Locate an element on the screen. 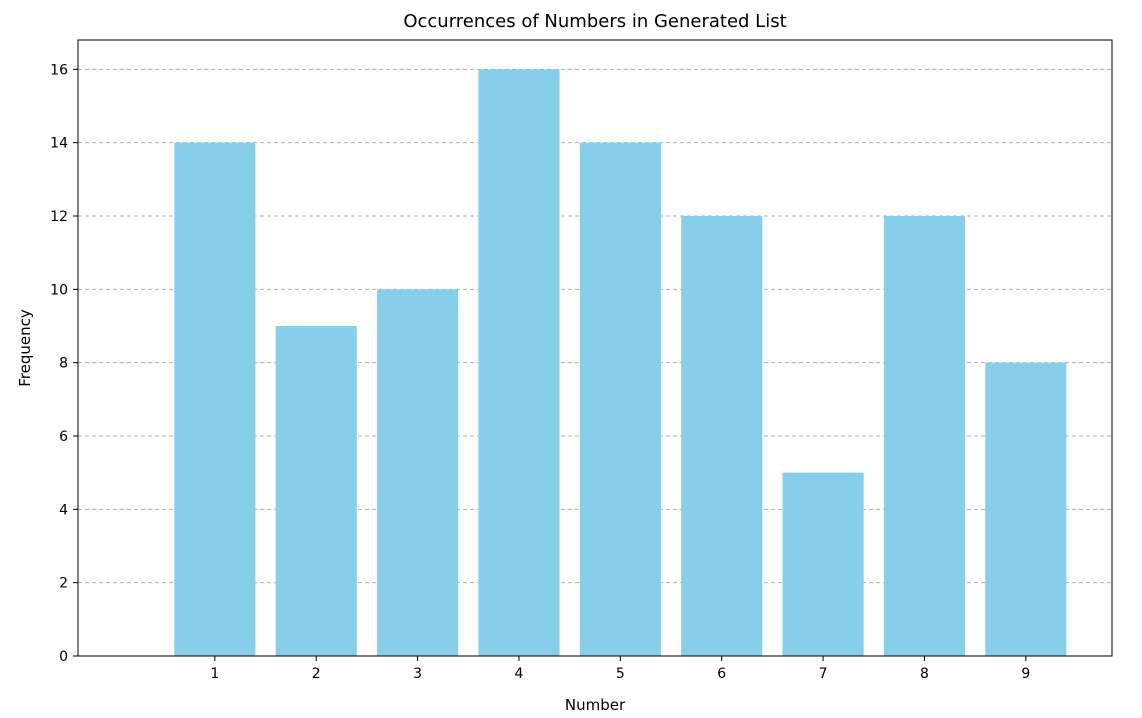 The width and height of the screenshot is (1142, 718). y-axis-ticks: 0 2 4 6 8 10 12 14 16 is located at coordinates (64, 363).